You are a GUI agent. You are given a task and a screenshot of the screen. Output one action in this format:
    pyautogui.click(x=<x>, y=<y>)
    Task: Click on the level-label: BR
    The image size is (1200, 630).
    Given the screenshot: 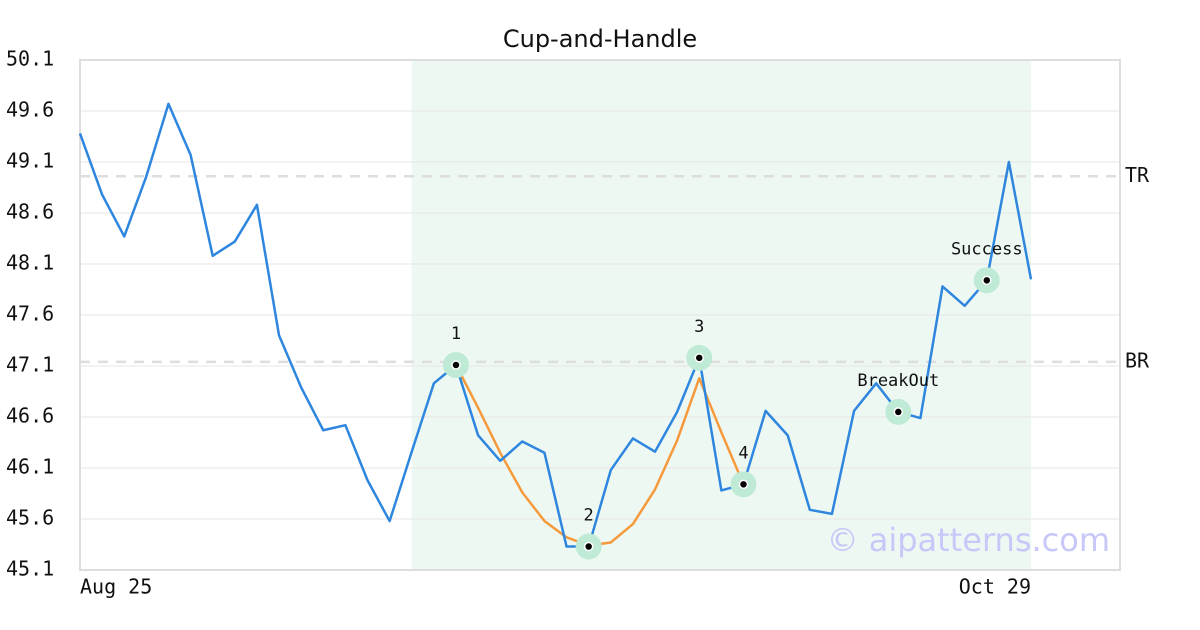 What is the action you would take?
    pyautogui.click(x=1137, y=360)
    